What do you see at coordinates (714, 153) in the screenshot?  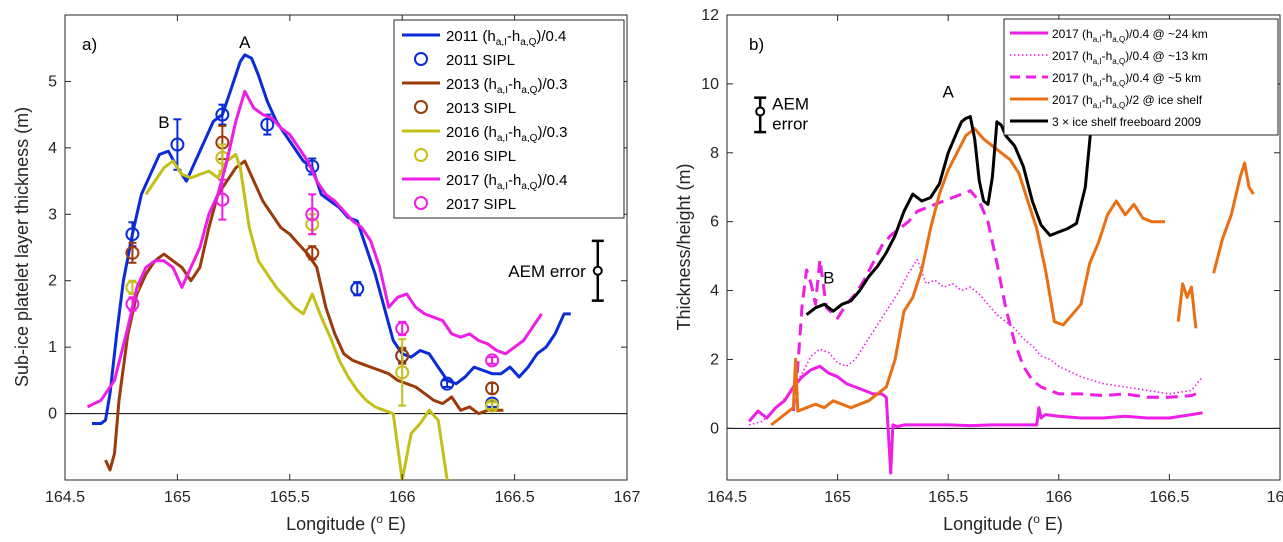 I see `y-tick-label: 8` at bounding box center [714, 153].